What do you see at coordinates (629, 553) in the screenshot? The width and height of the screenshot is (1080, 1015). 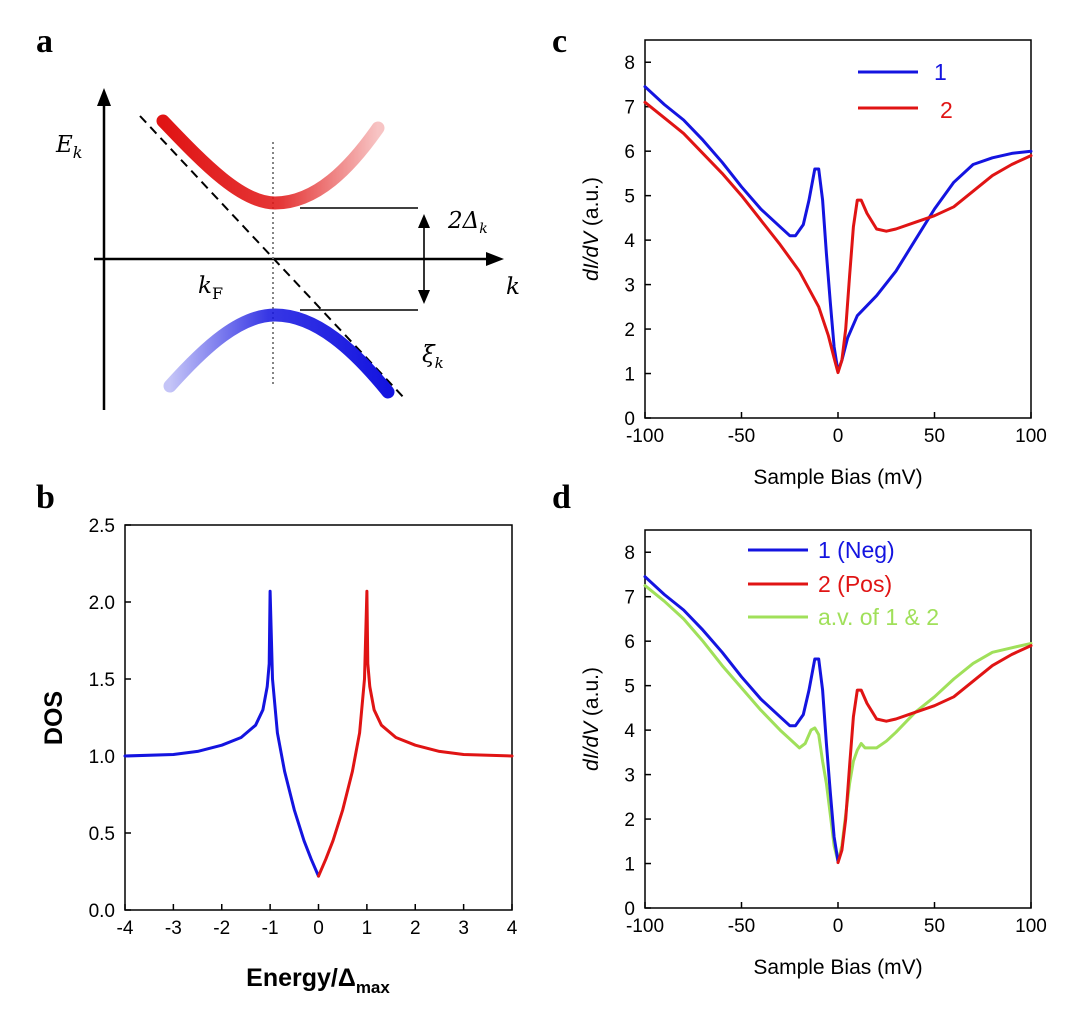 I see `d-y-tick-label: 8` at bounding box center [629, 553].